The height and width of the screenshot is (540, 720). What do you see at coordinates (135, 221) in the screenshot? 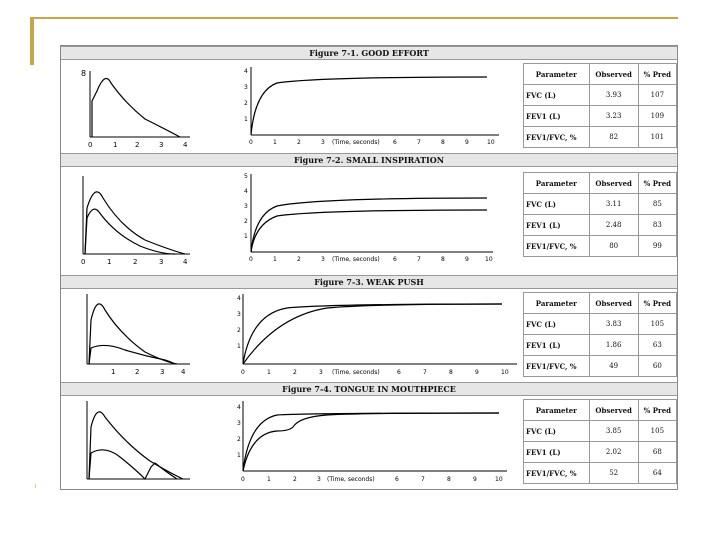
I see `flow-volume-curve: 0 1 2 3 4` at bounding box center [135, 221].